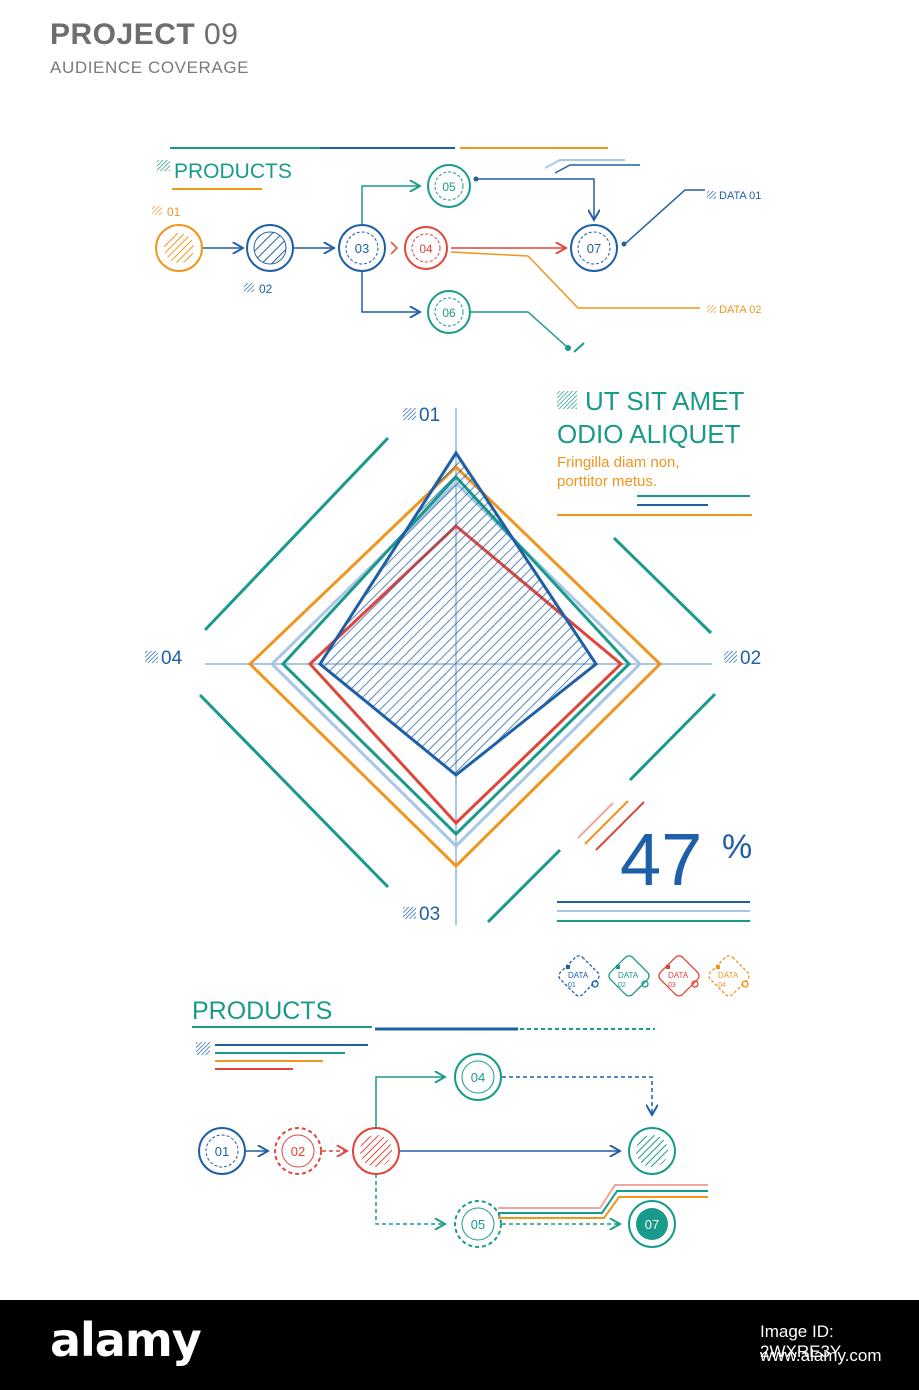  Describe the element at coordinates (740, 310) in the screenshot. I see `data-02-label: DATA 02` at that location.